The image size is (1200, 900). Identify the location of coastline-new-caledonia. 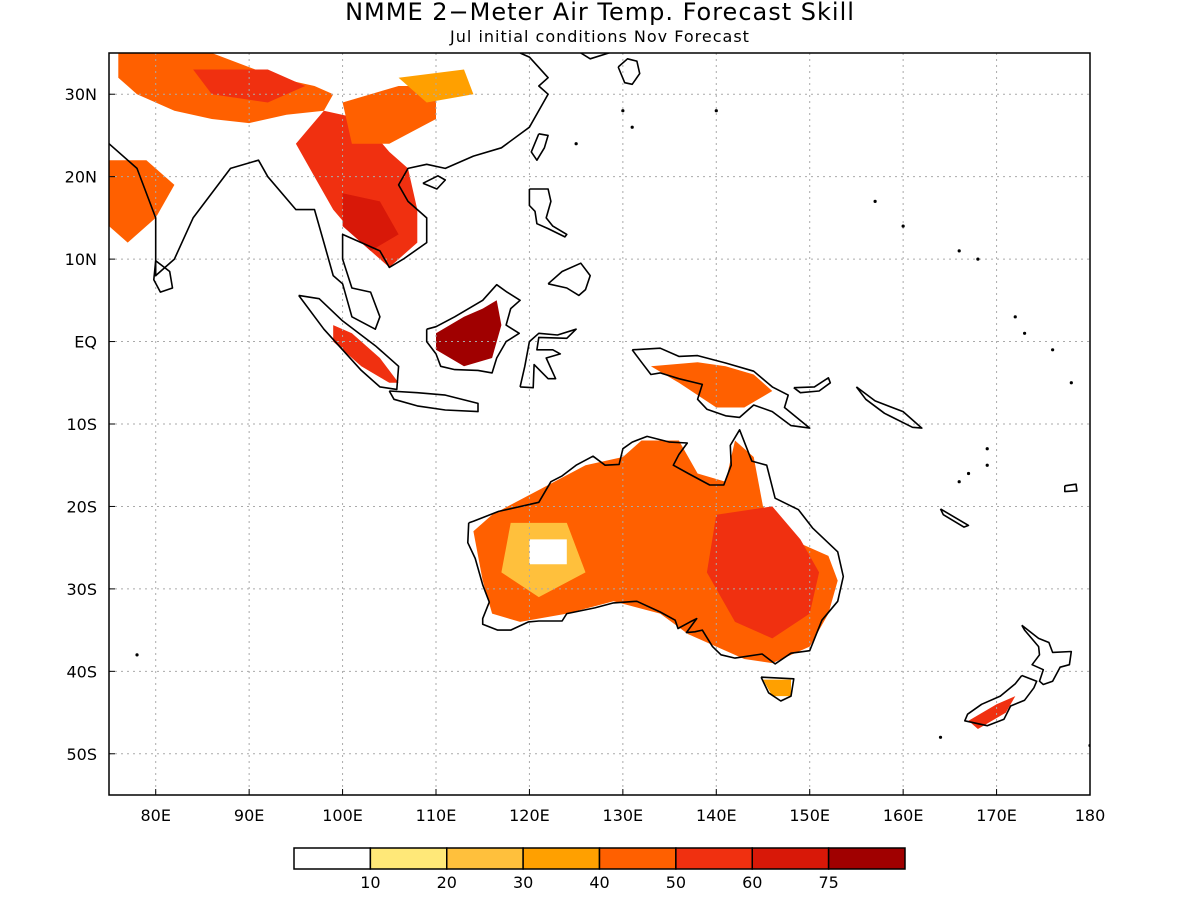
(954, 518).